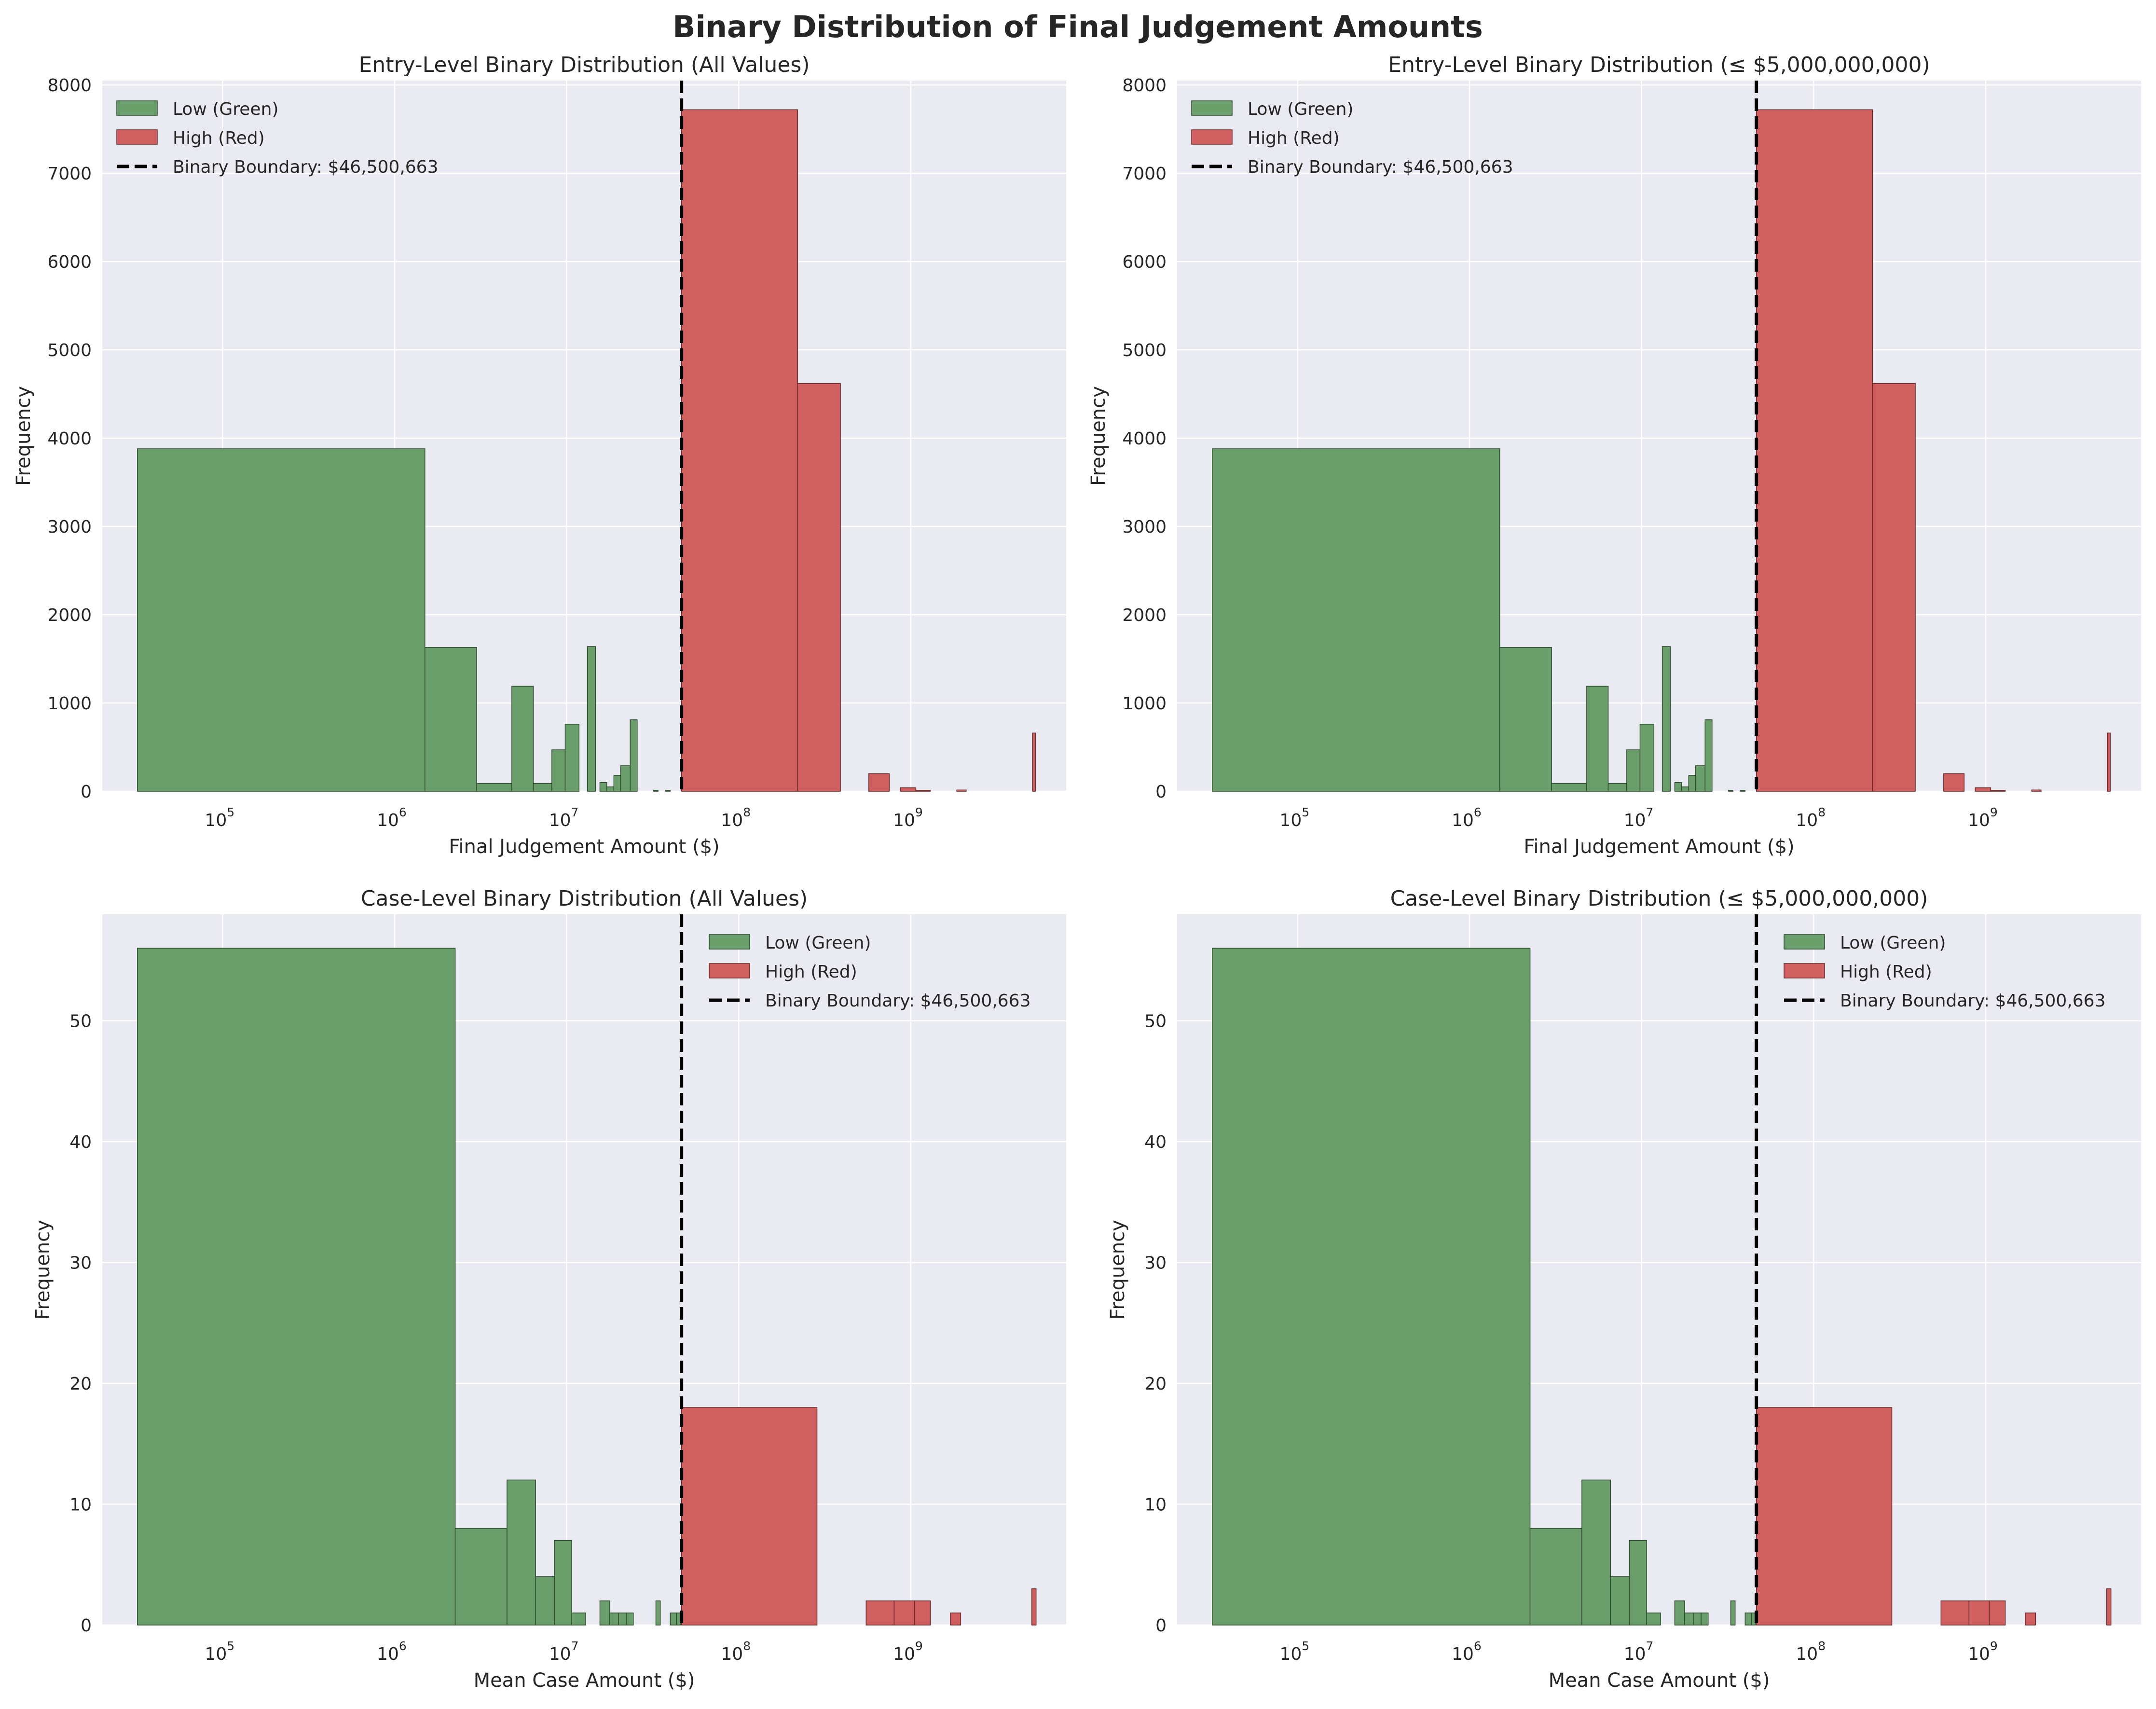  Describe the element at coordinates (1118, 1270) in the screenshot. I see `y-axis-label: Frequency` at that location.